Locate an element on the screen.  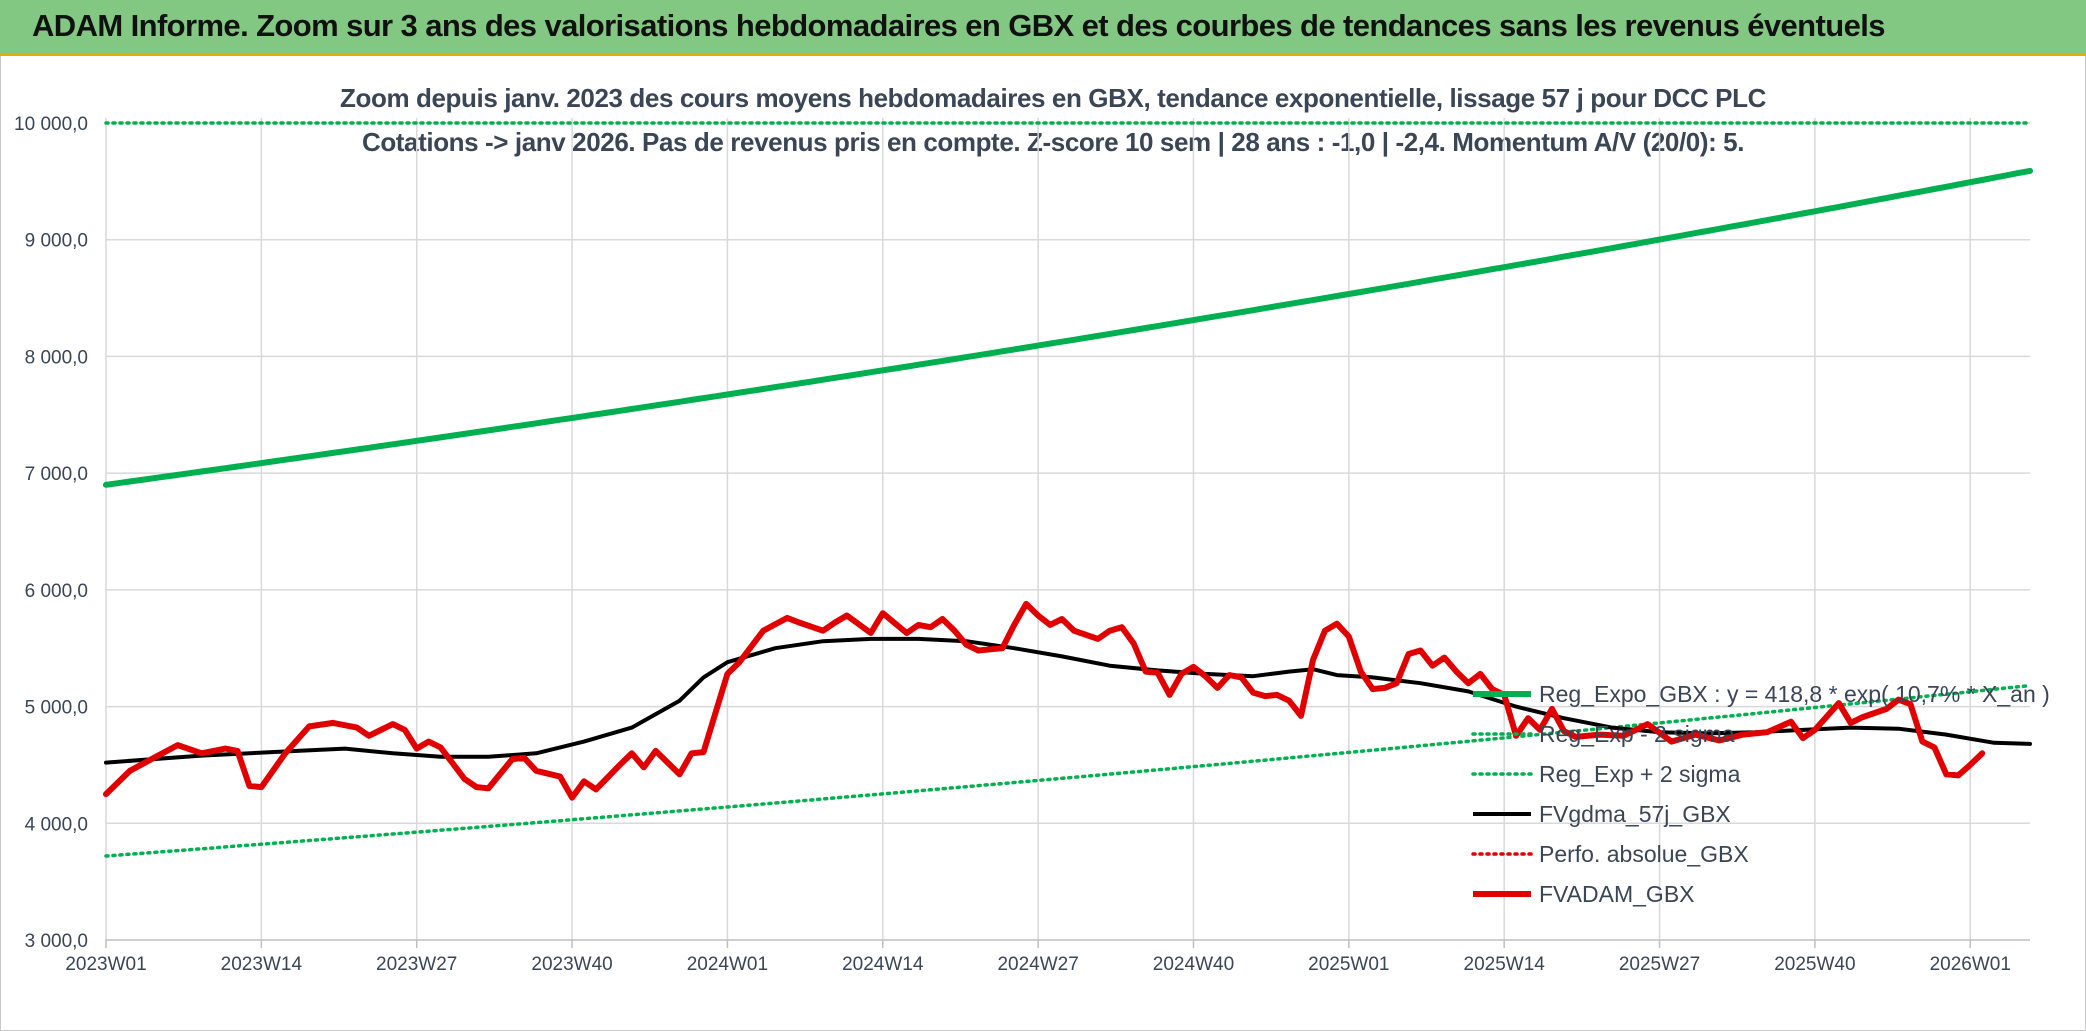
y-tick-label: 8 000,0 is located at coordinates (56, 357).